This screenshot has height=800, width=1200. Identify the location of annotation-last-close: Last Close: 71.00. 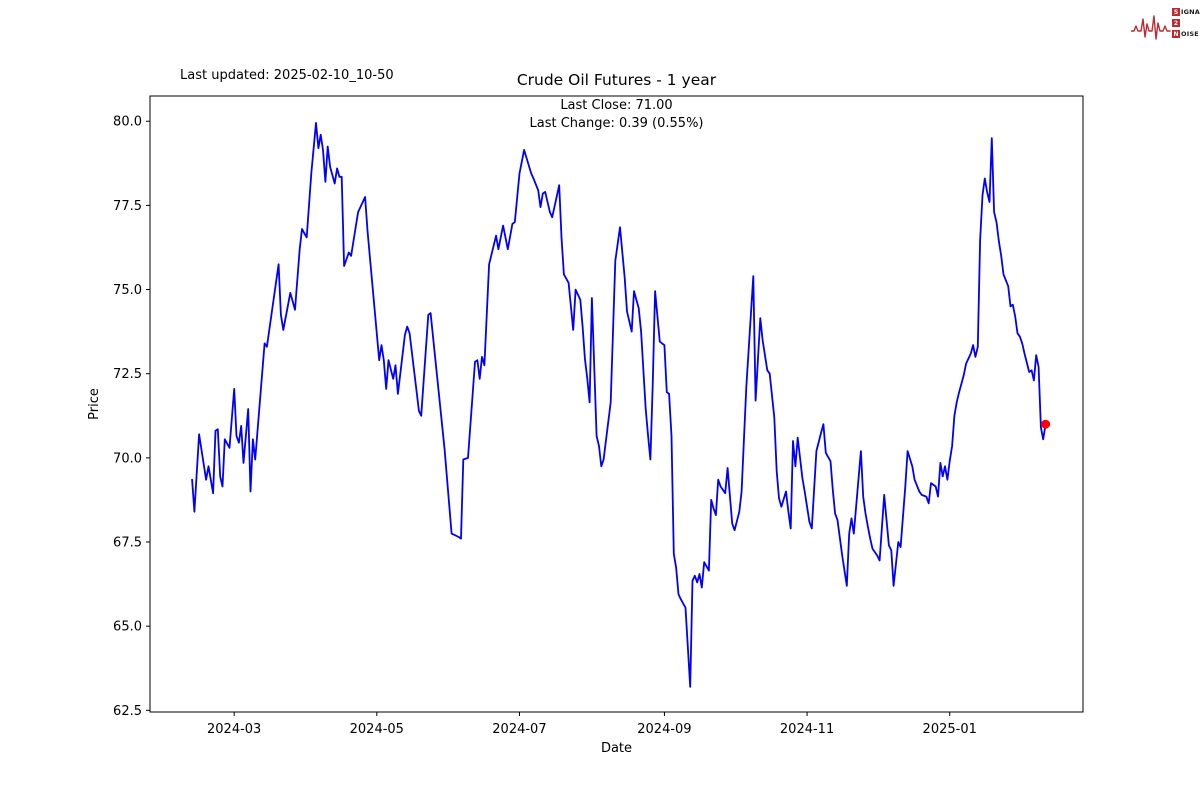
(616, 105).